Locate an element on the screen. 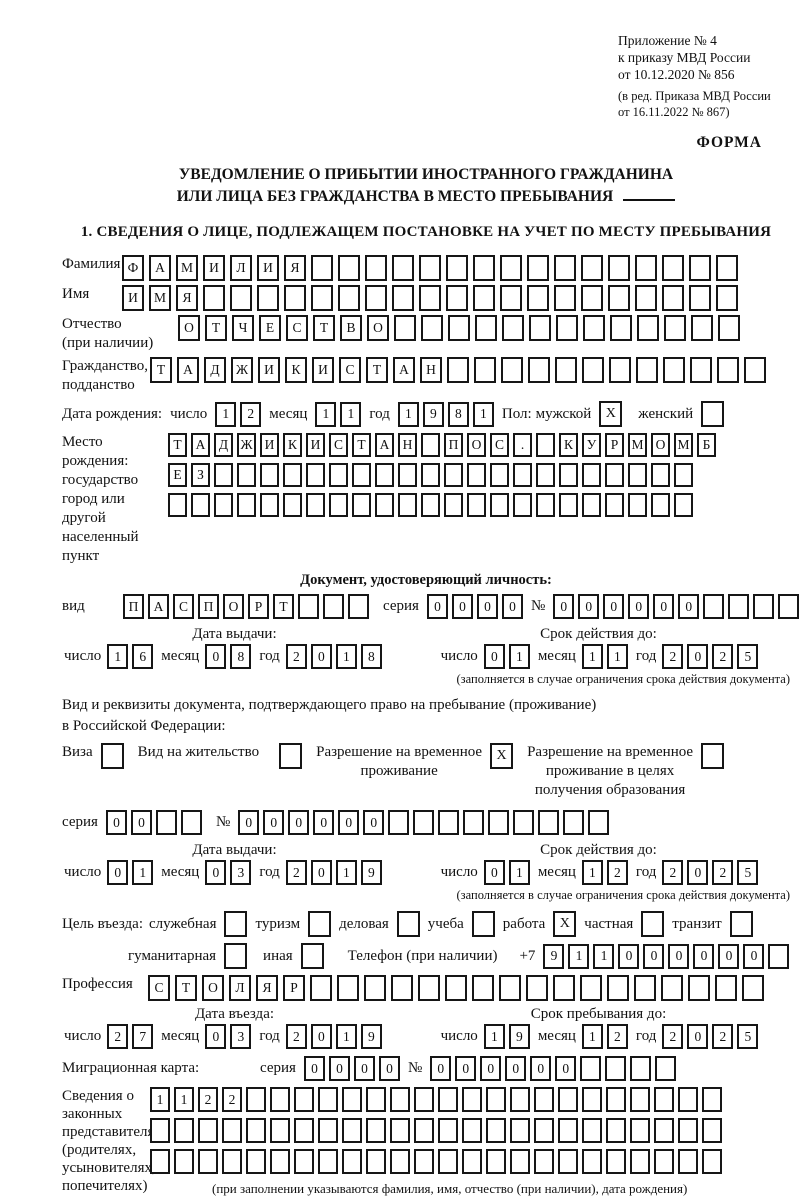 This screenshot has height=1197, width=800. appendix-line: Приложение № 4 is located at coordinates (667, 40).